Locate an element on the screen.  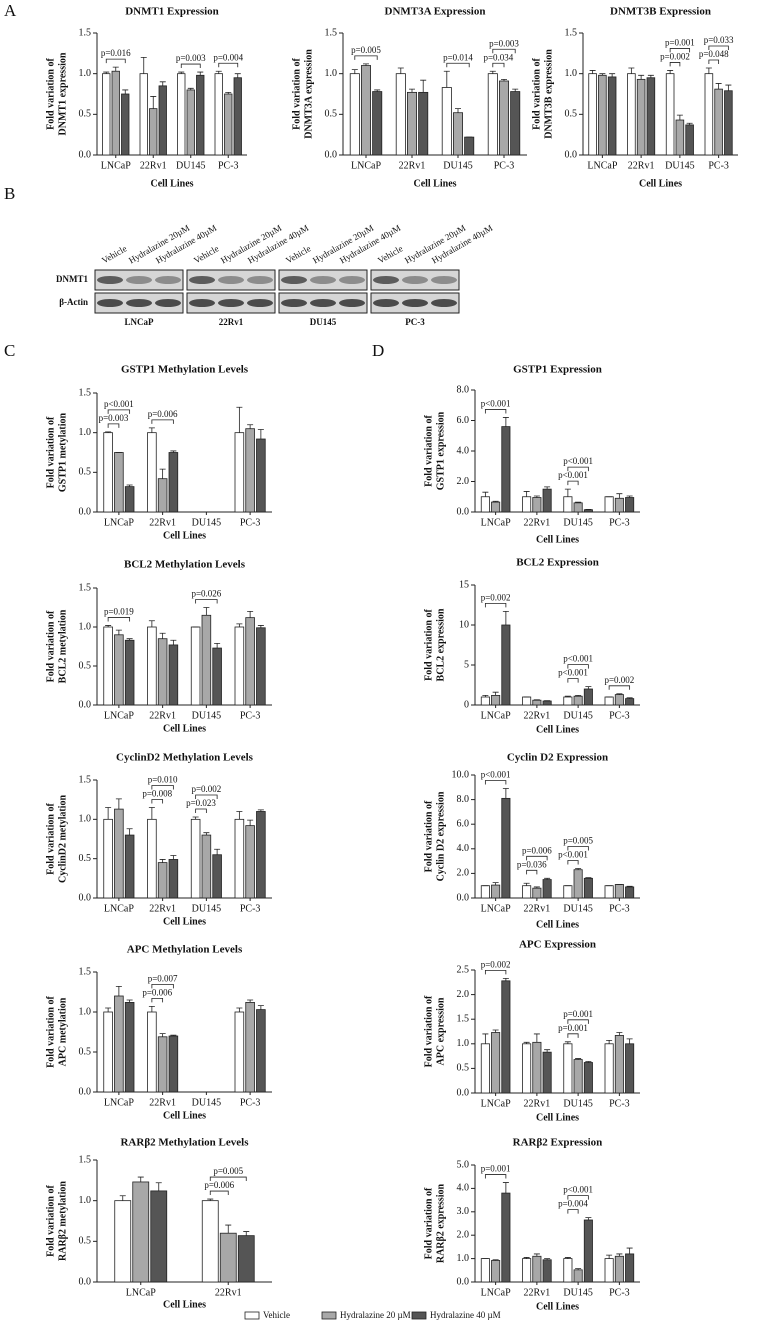
lane-label: Vehicle is located at coordinates (206, 254).